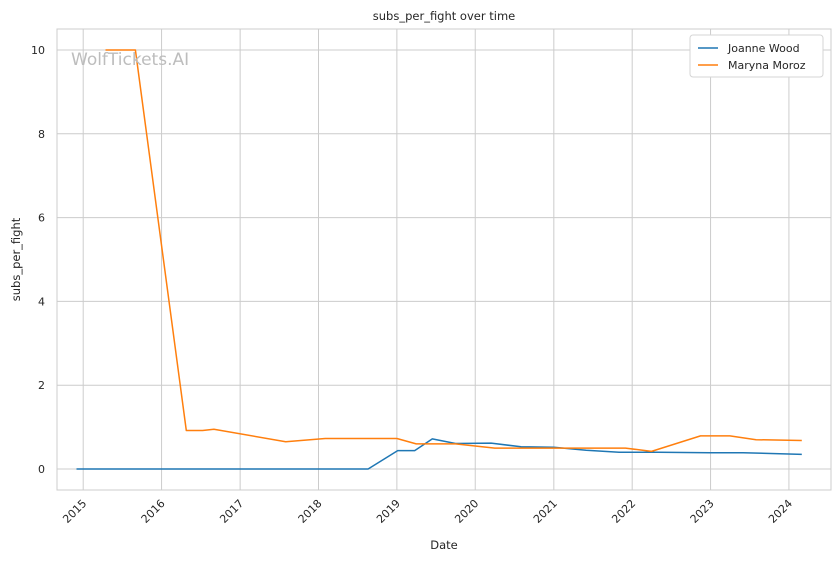  I want to click on legend: Joanne Wood Maryna Moroz, so click(756, 56).